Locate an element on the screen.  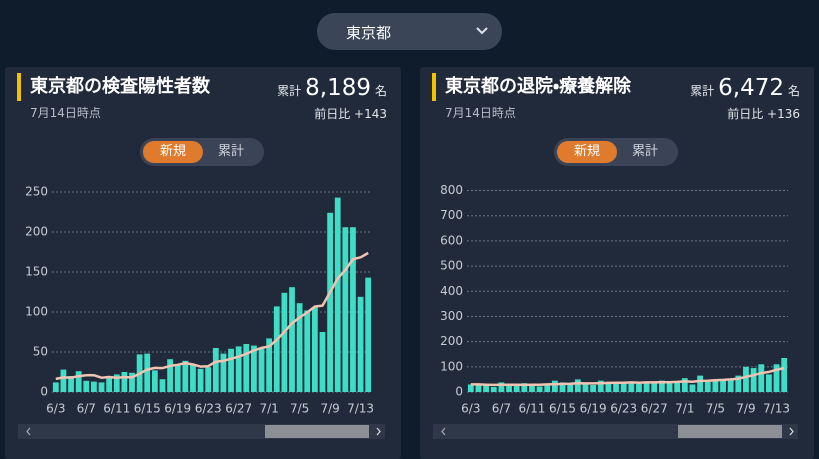
chevron-icon is located at coordinates (482, 31).